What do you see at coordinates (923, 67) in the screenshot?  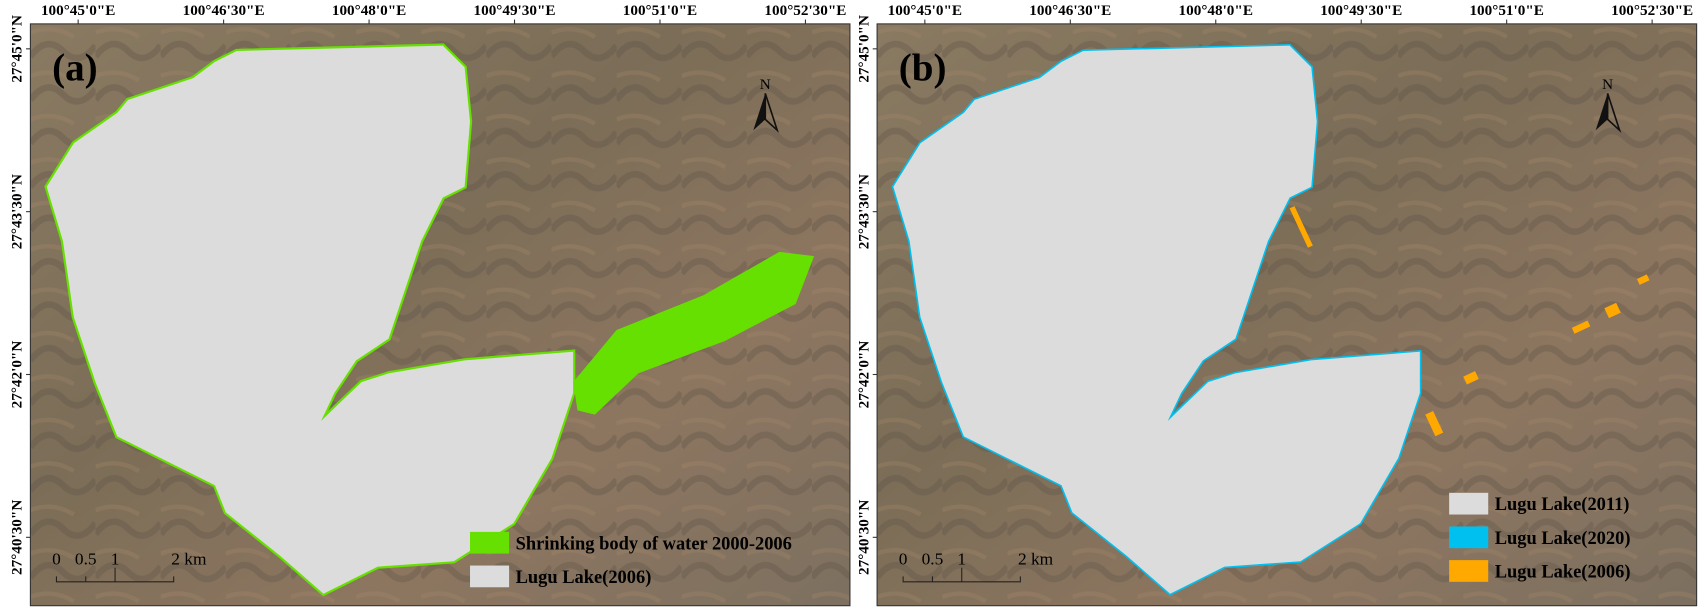 I see `panel-label: (b)` at bounding box center [923, 67].